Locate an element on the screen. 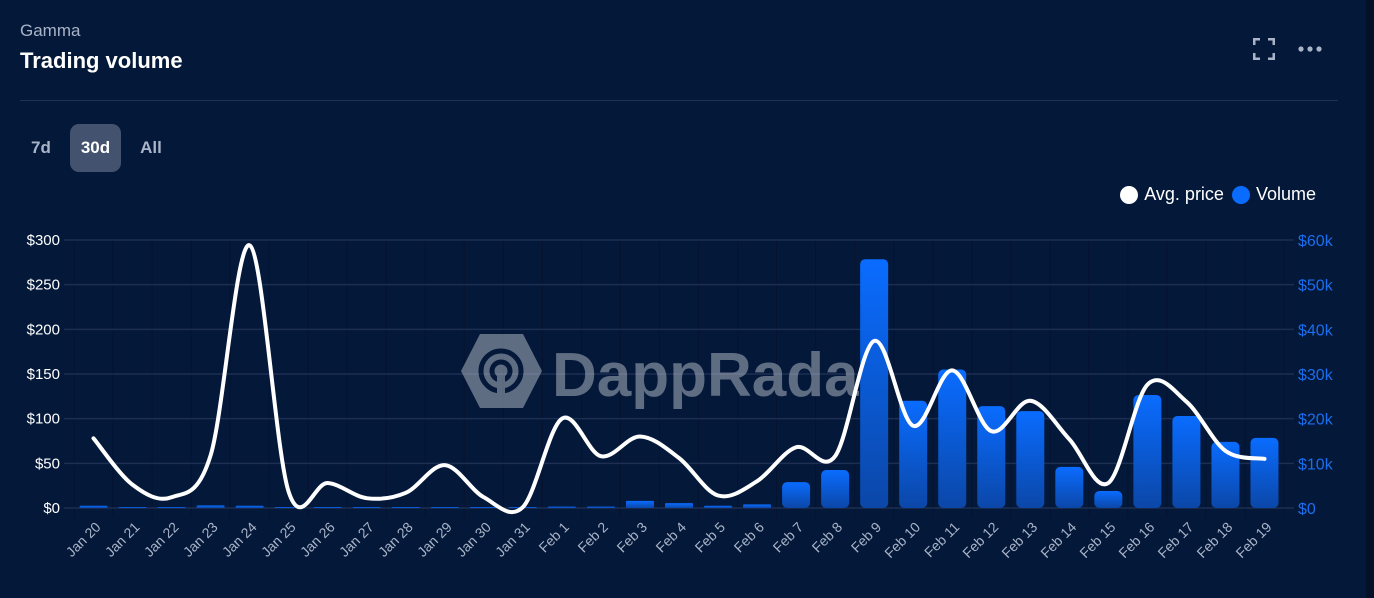 This screenshot has height=598, width=1374. more-options-icon is located at coordinates (1310, 49).